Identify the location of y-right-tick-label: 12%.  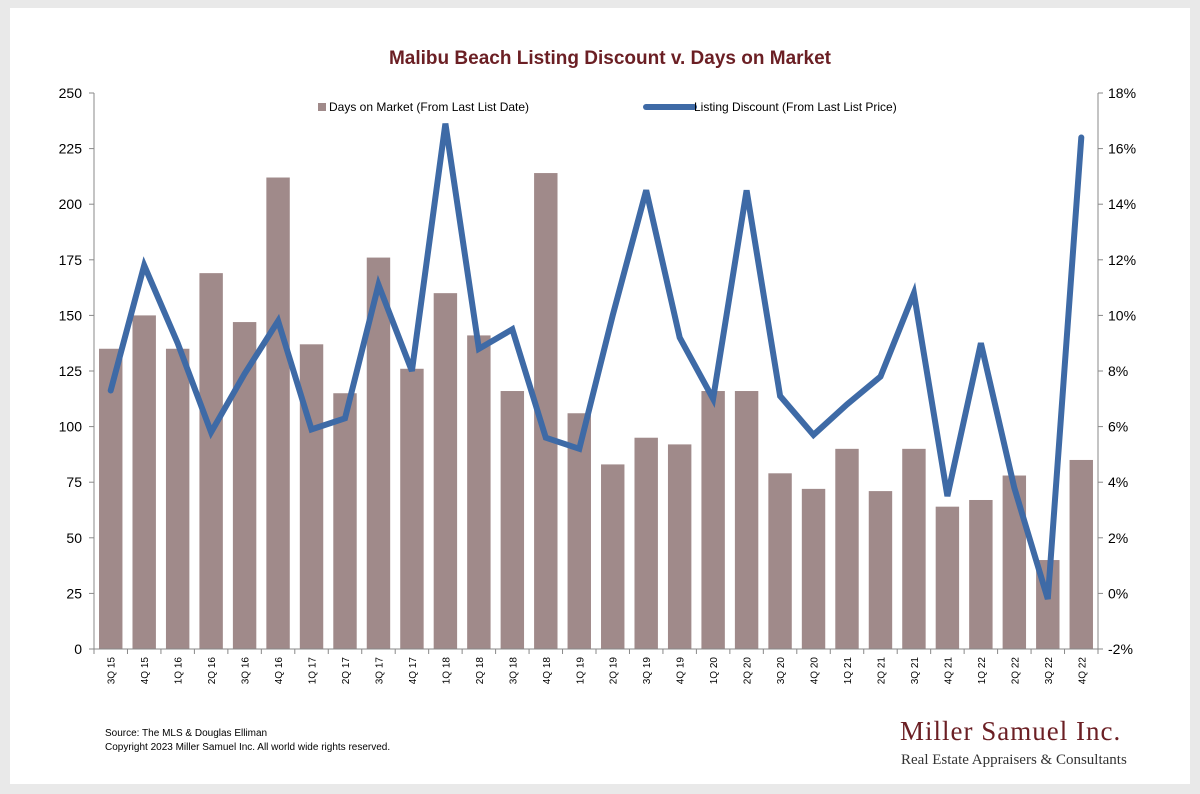
(1122, 260).